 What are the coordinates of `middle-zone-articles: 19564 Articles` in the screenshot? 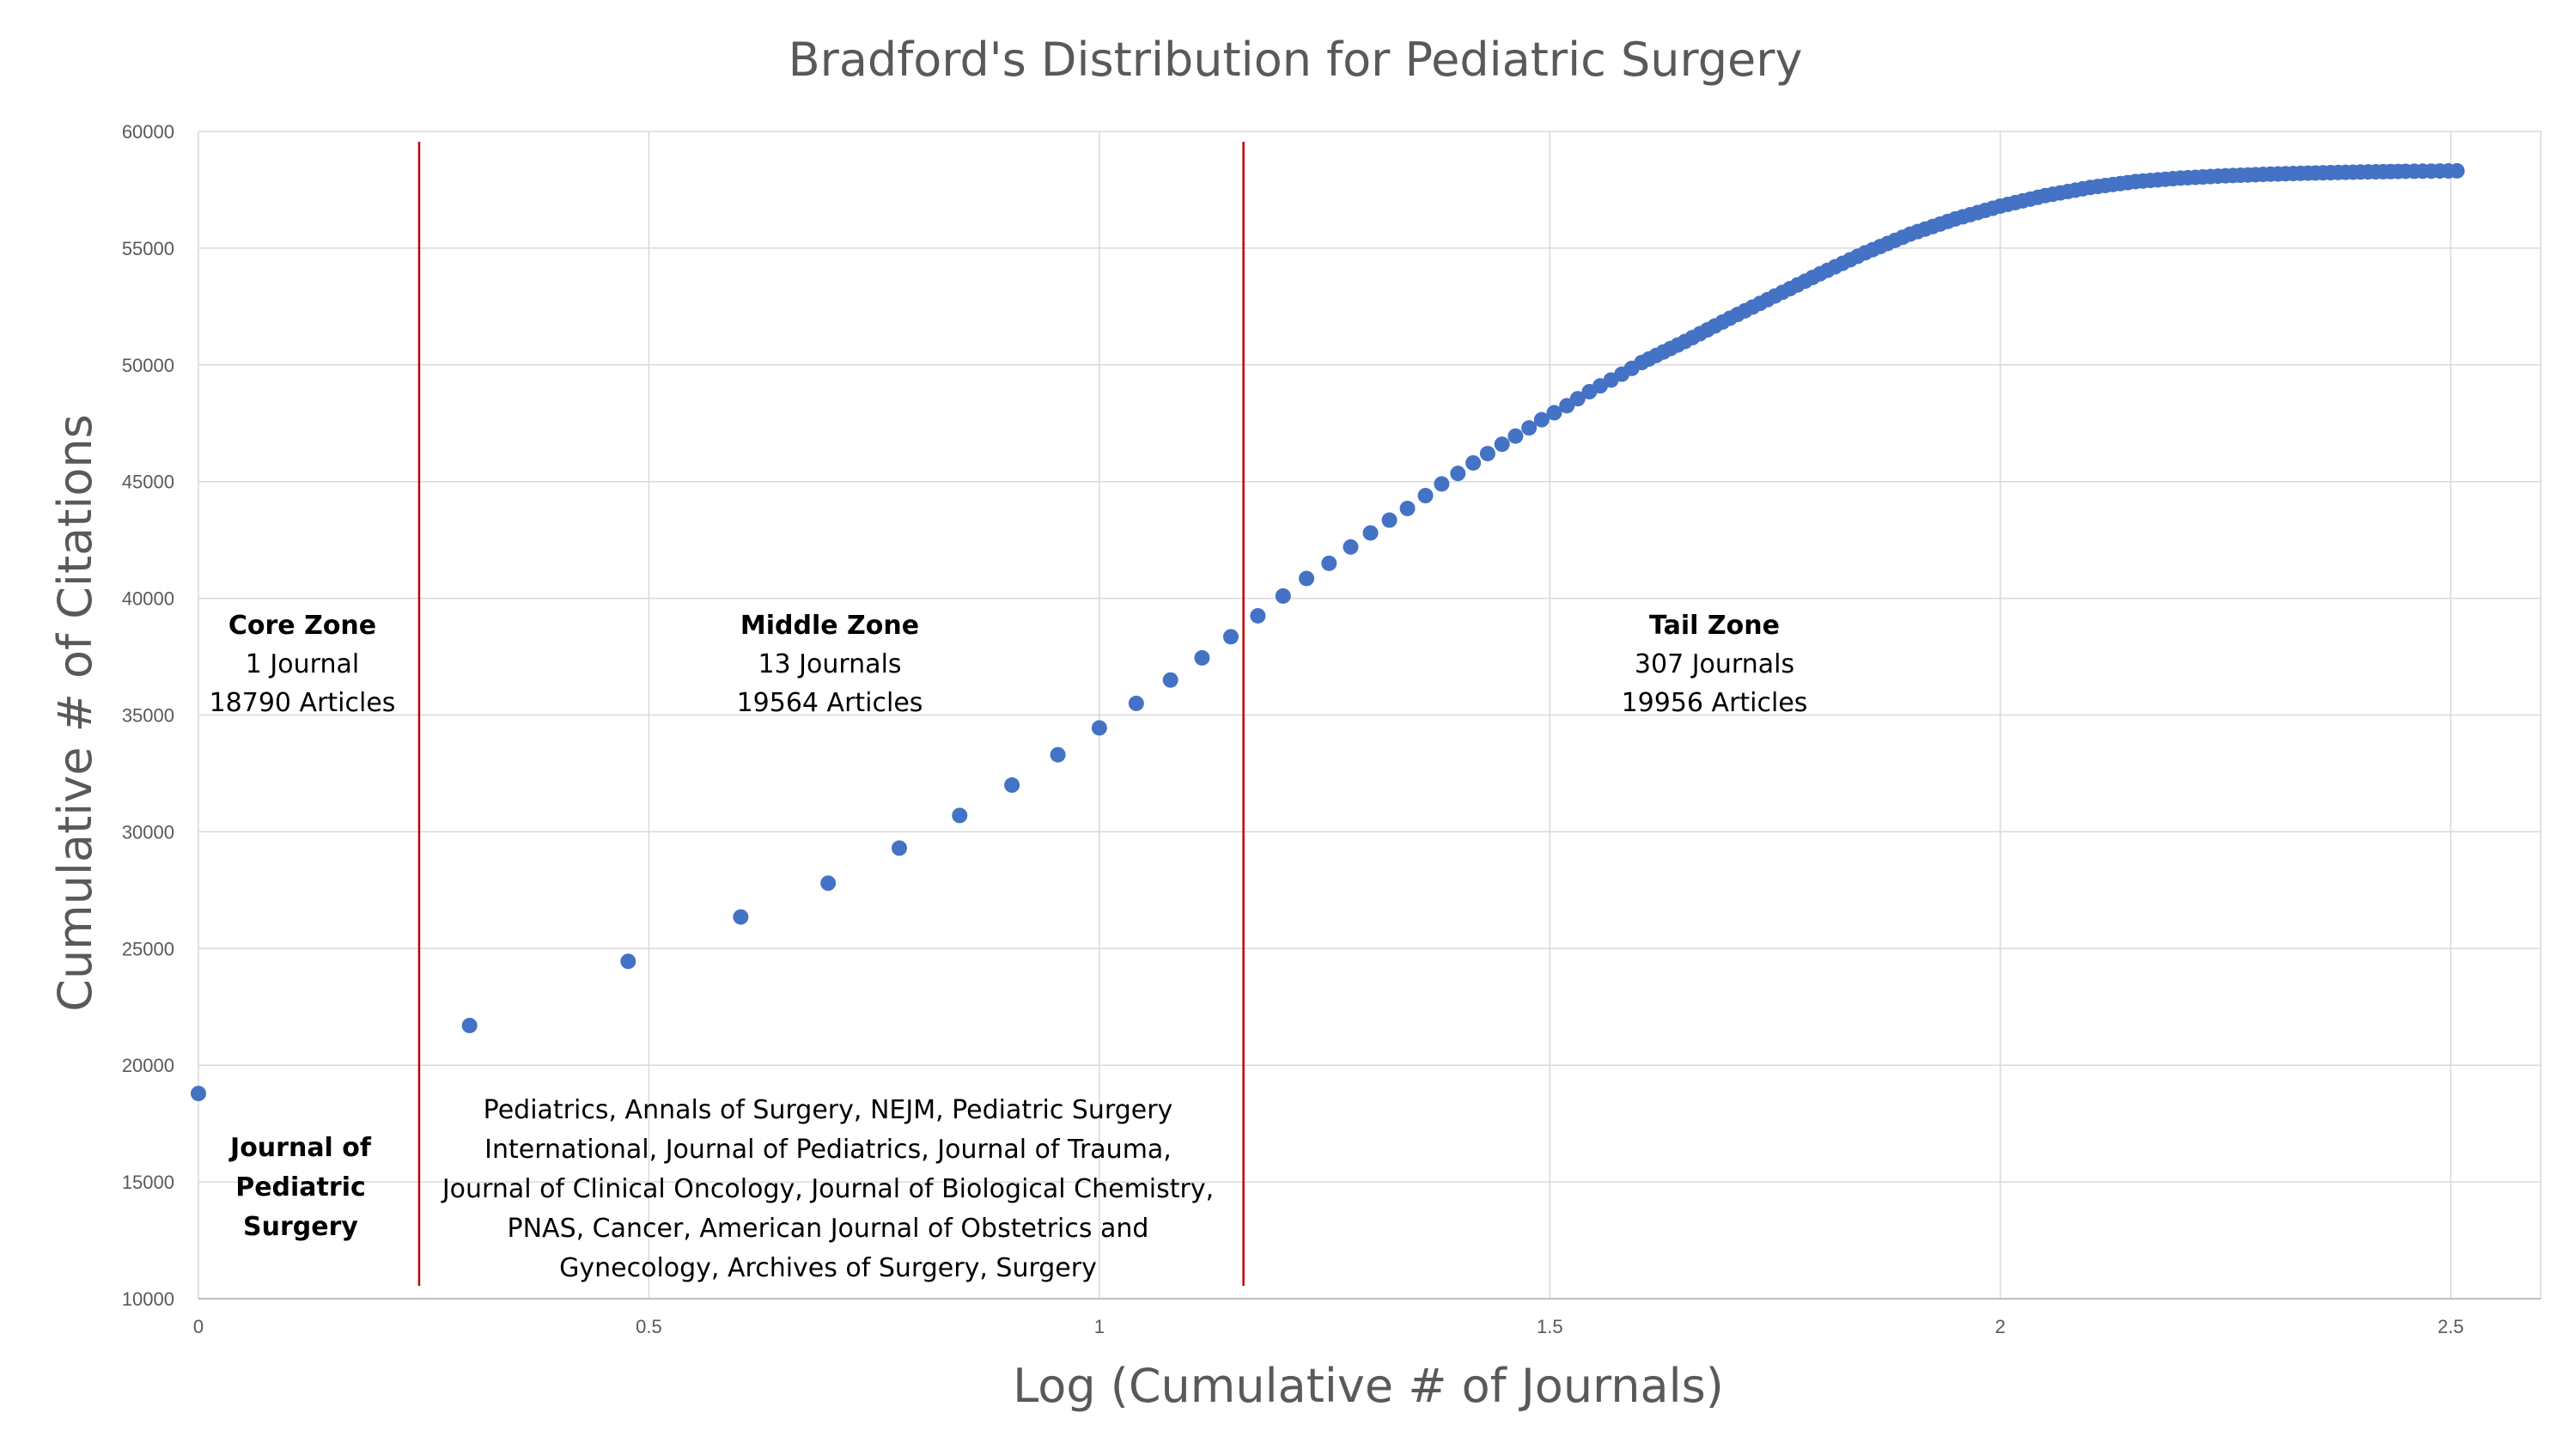 It's located at (830, 703).